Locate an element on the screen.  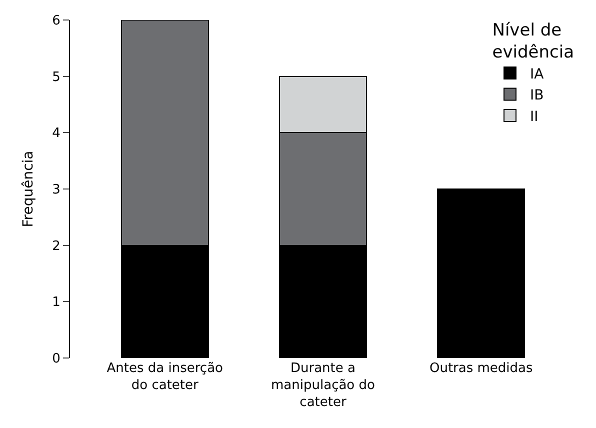
y-tick-label: 3 is located at coordinates (56, 190).